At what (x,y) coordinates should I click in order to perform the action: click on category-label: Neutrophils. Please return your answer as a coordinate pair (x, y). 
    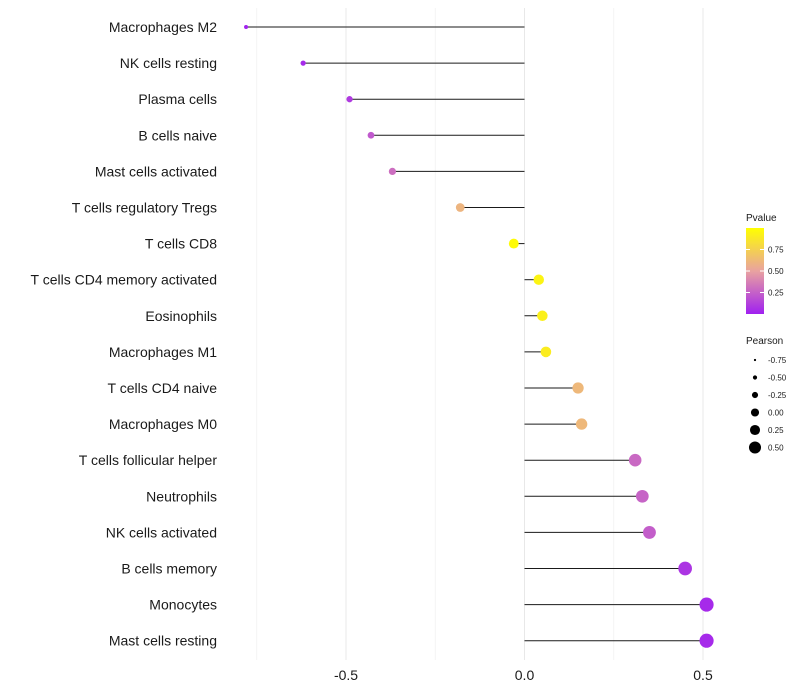
    Looking at the image, I should click on (181, 496).